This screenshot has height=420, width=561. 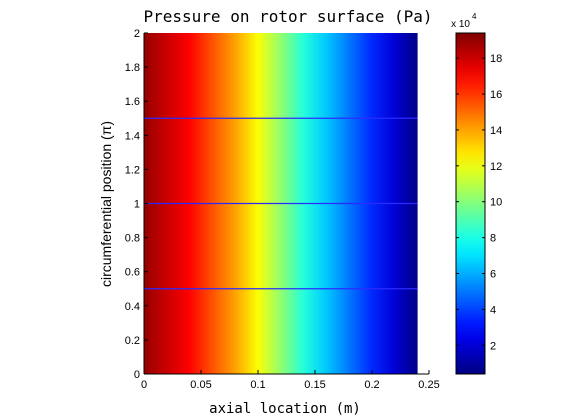 What do you see at coordinates (493, 239) in the screenshot?
I see `colorbar-tick-label: 8` at bounding box center [493, 239].